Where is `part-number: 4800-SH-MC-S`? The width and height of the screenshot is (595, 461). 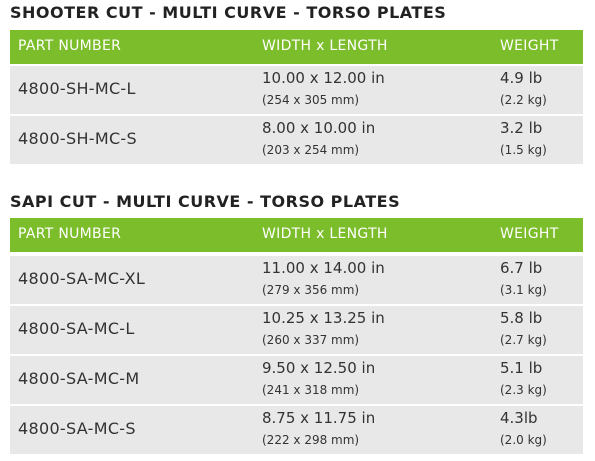 part-number: 4800-SH-MC-S is located at coordinates (77, 138).